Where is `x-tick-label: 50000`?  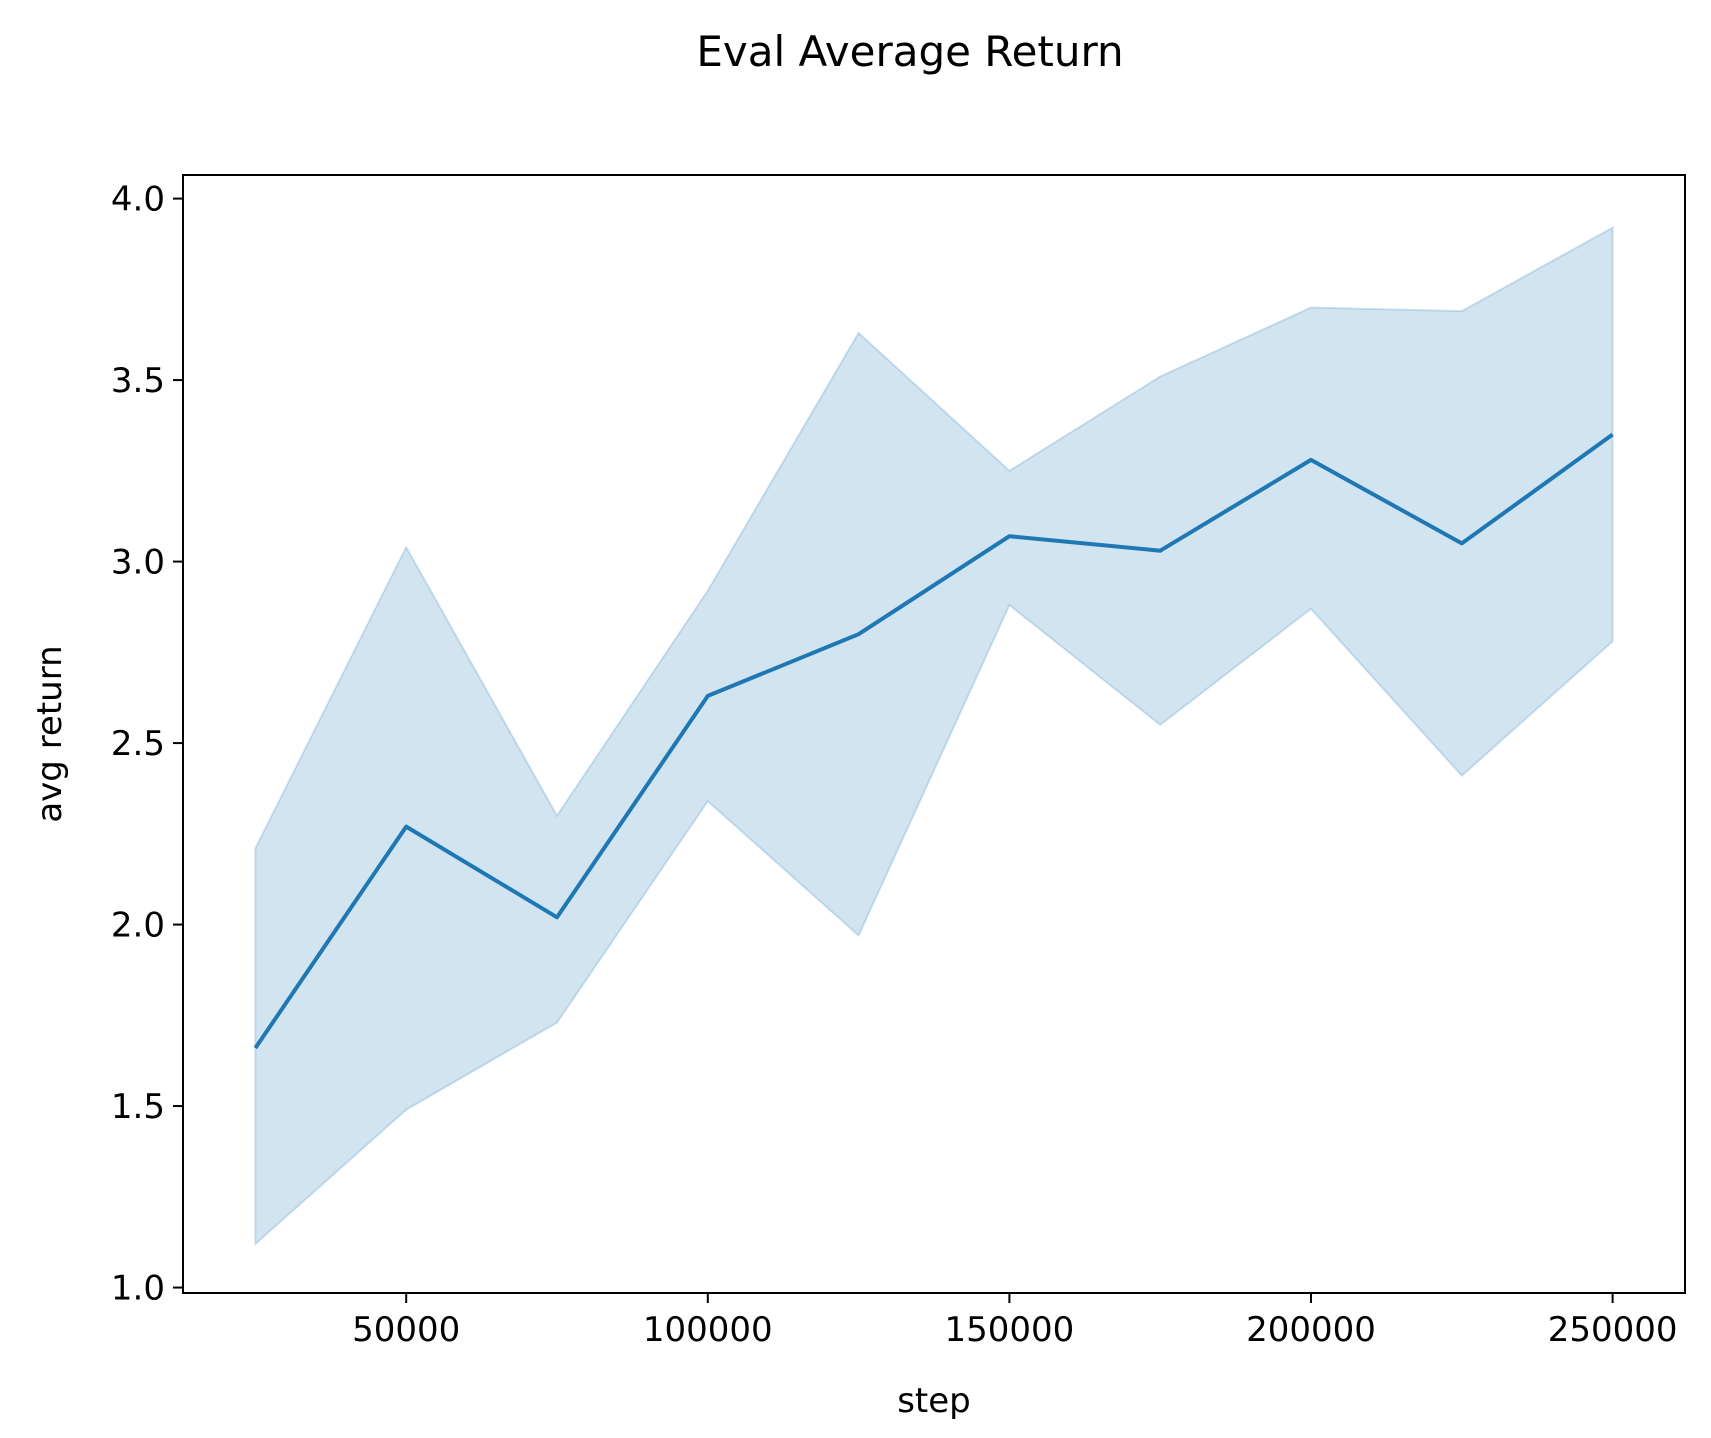
x-tick-label: 50000 is located at coordinates (406, 1330).